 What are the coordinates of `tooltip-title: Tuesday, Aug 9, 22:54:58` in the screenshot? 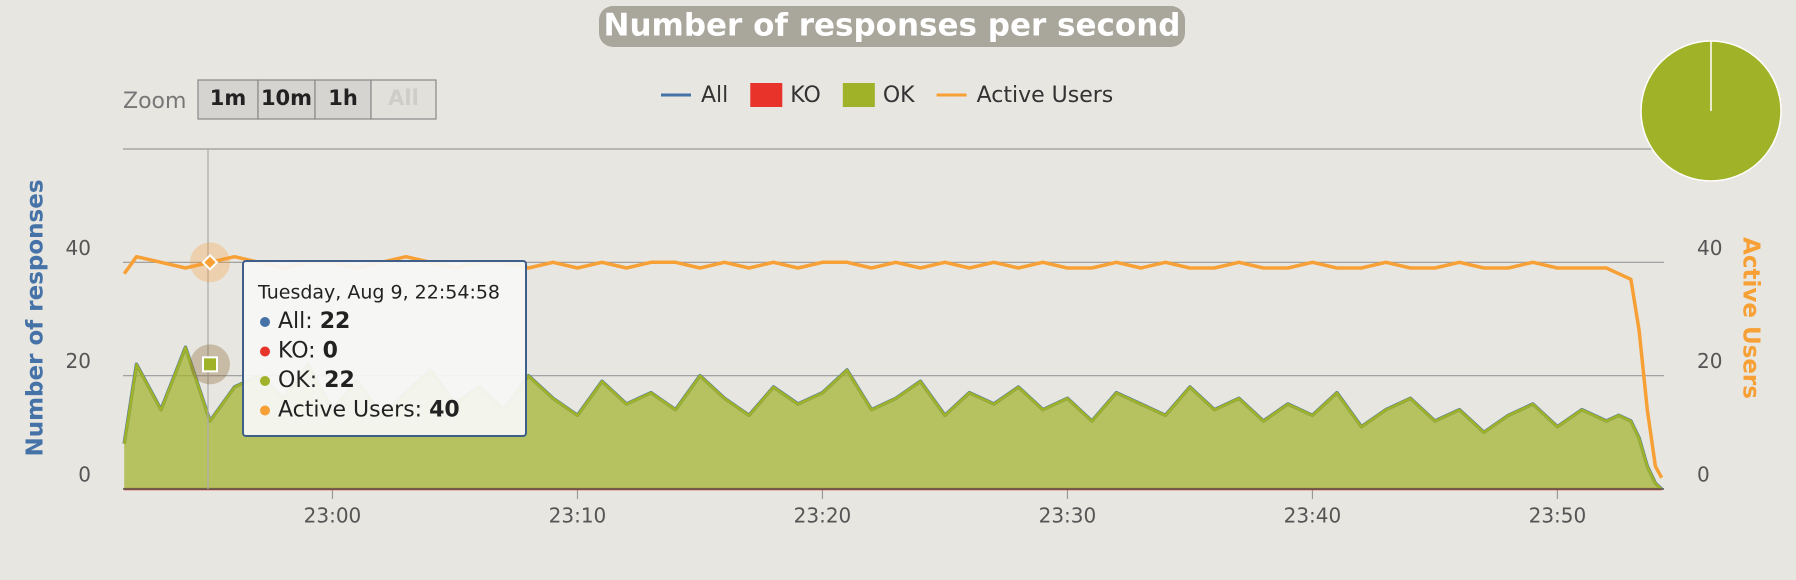 It's located at (378, 293).